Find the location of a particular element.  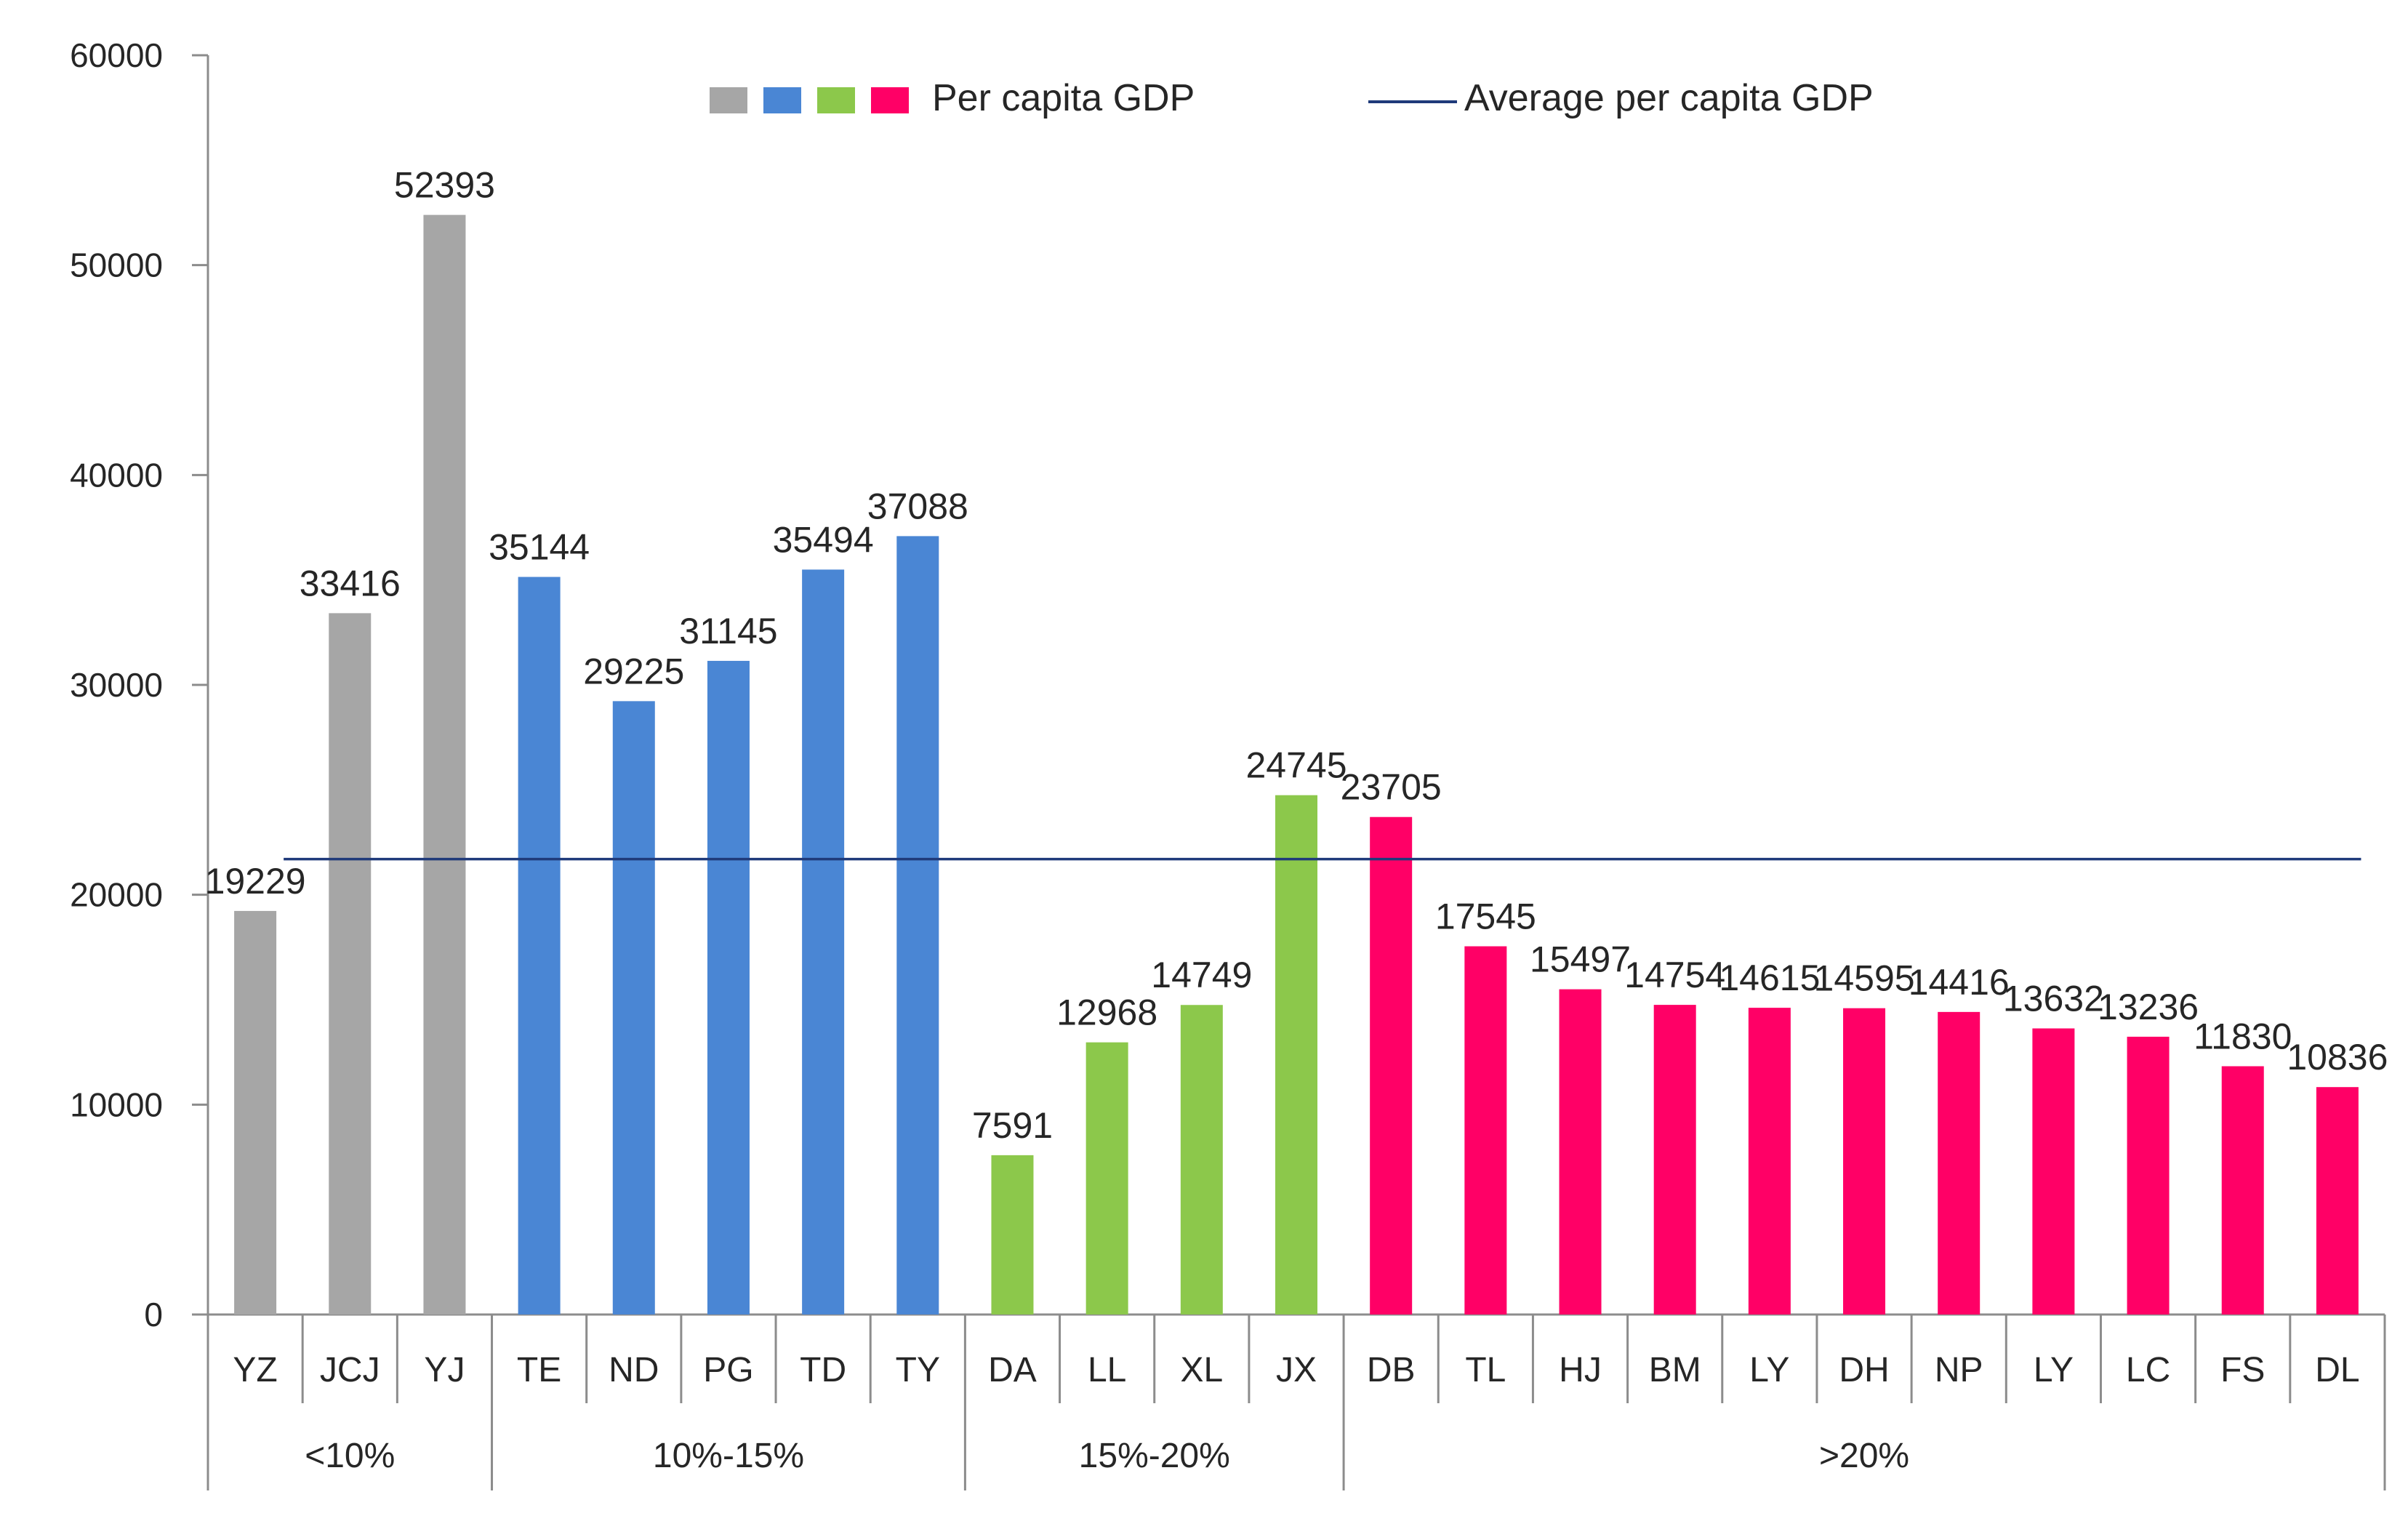

y-tick-label: 30000 is located at coordinates (116, 685).